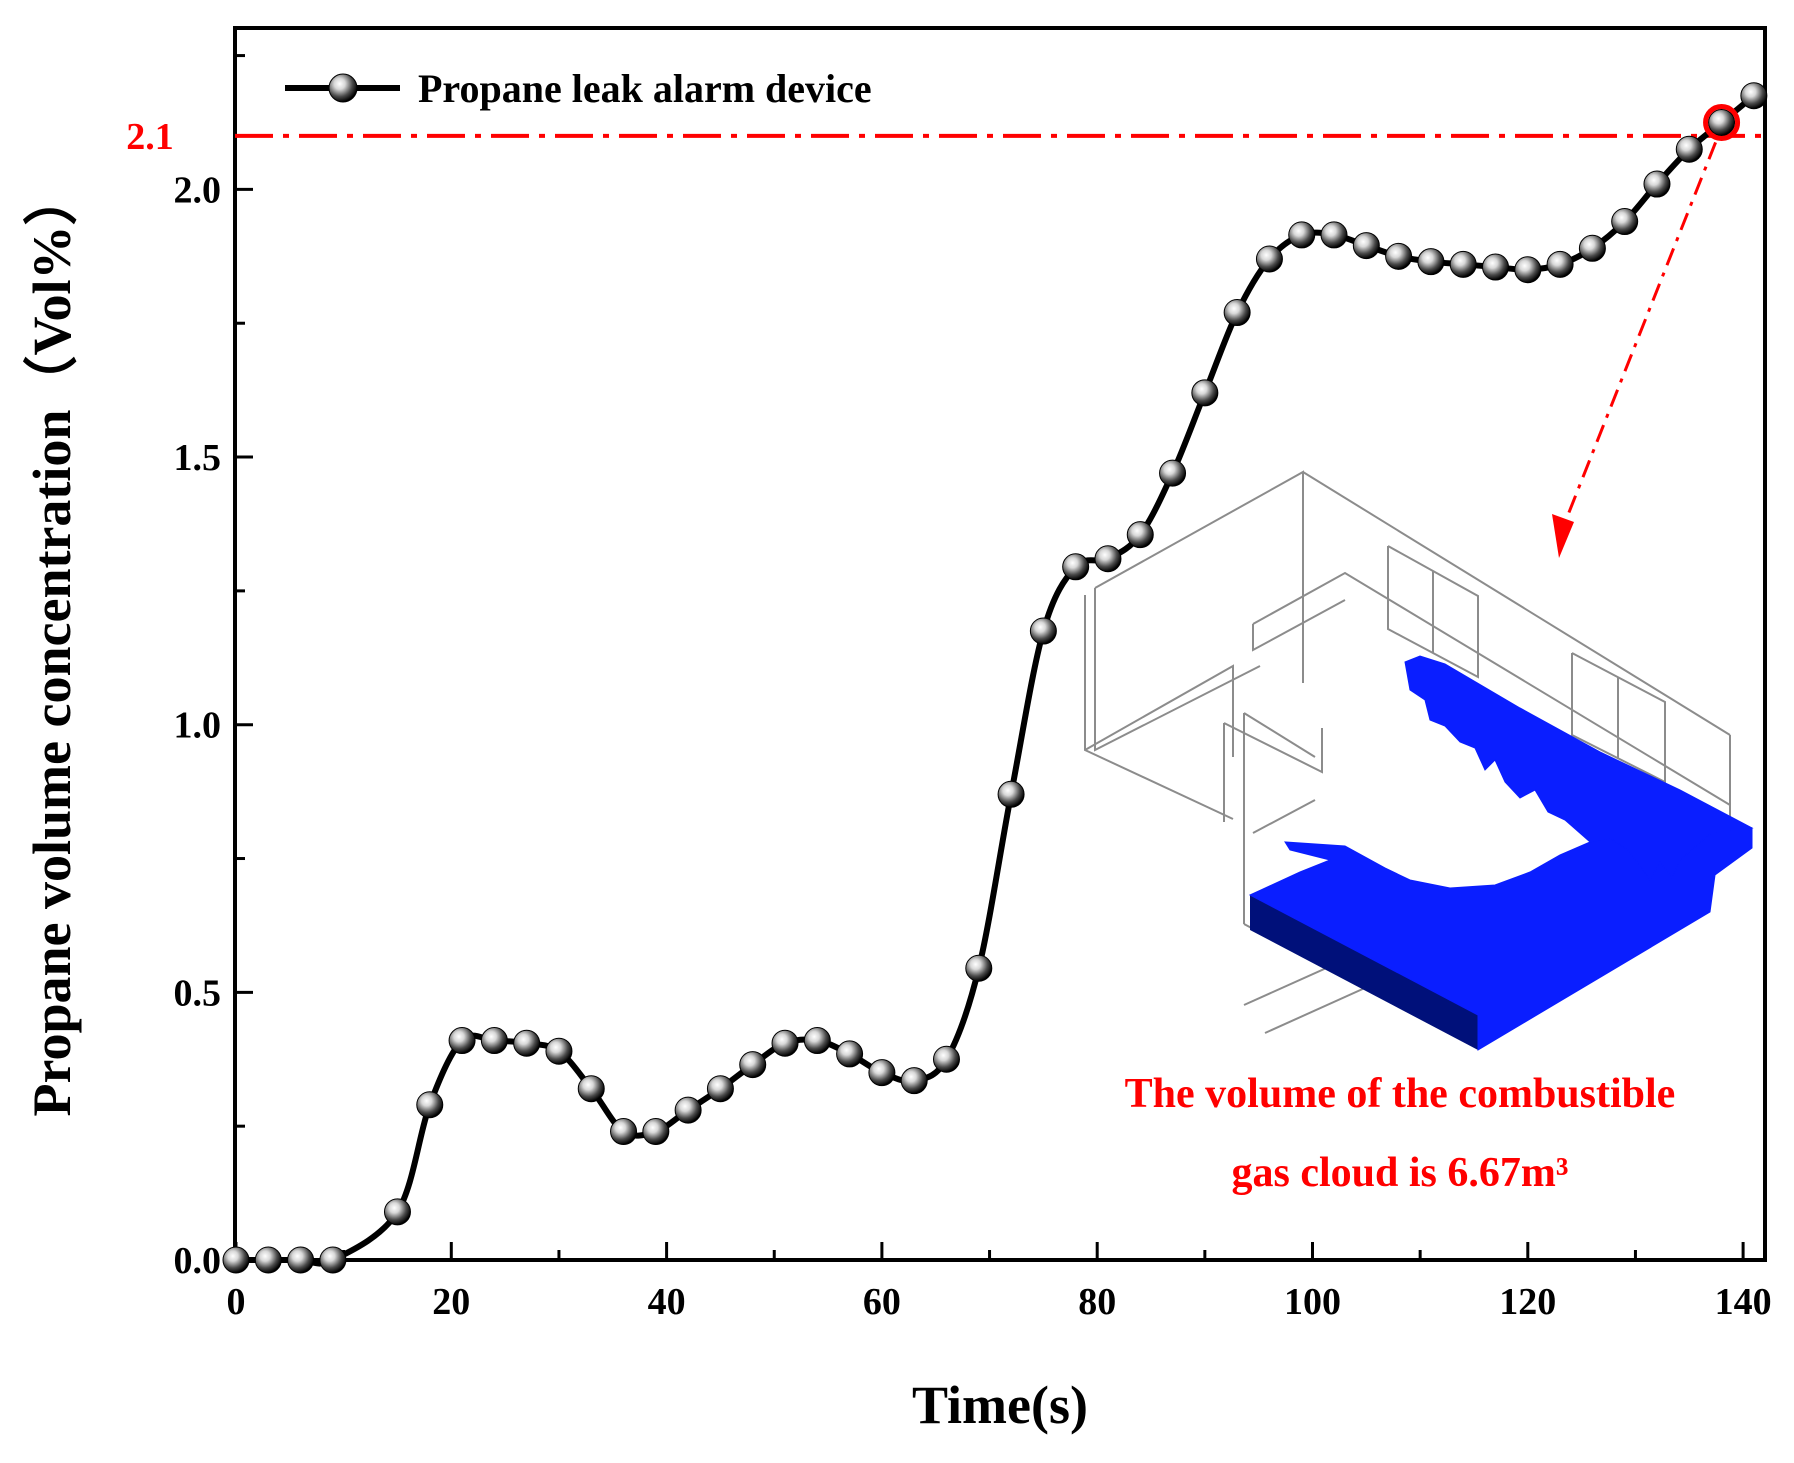  What do you see at coordinates (198, 190) in the screenshot?
I see `y-tick-label: 2.0` at bounding box center [198, 190].